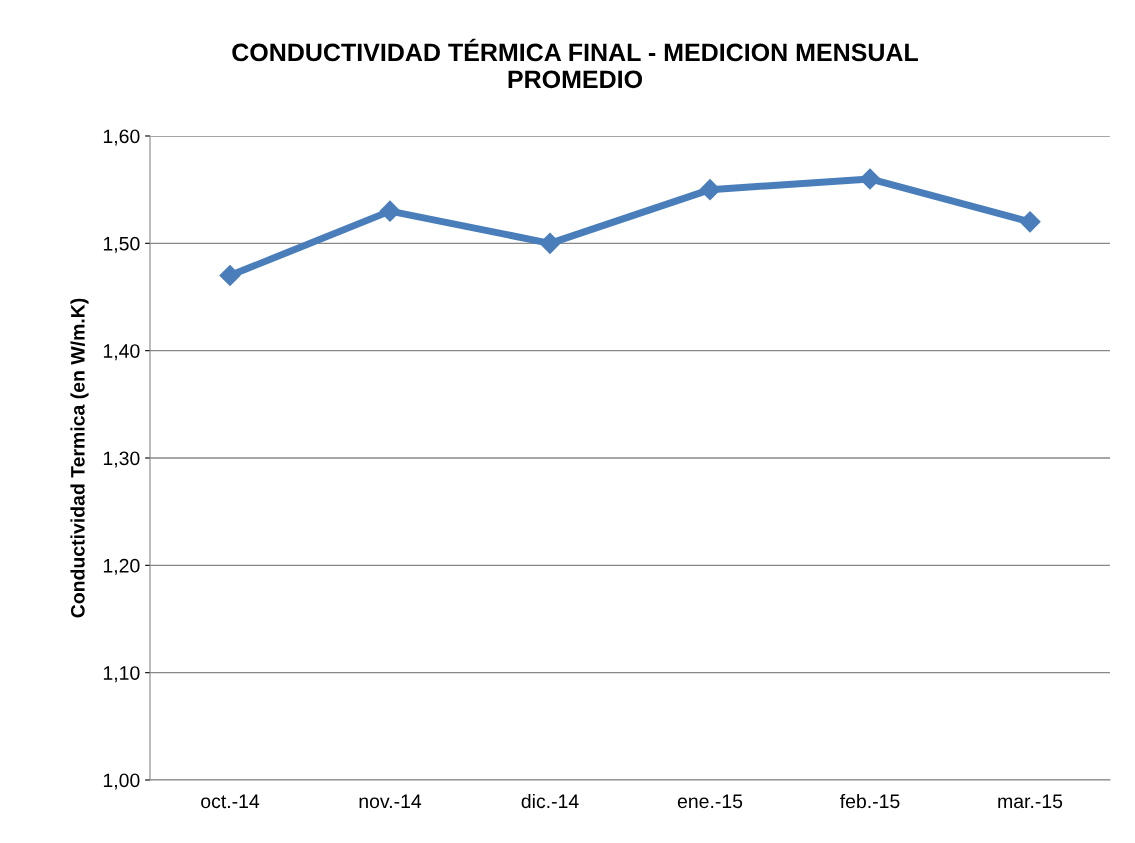  I want to click on y-tick-label: 1,50, so click(121, 244).